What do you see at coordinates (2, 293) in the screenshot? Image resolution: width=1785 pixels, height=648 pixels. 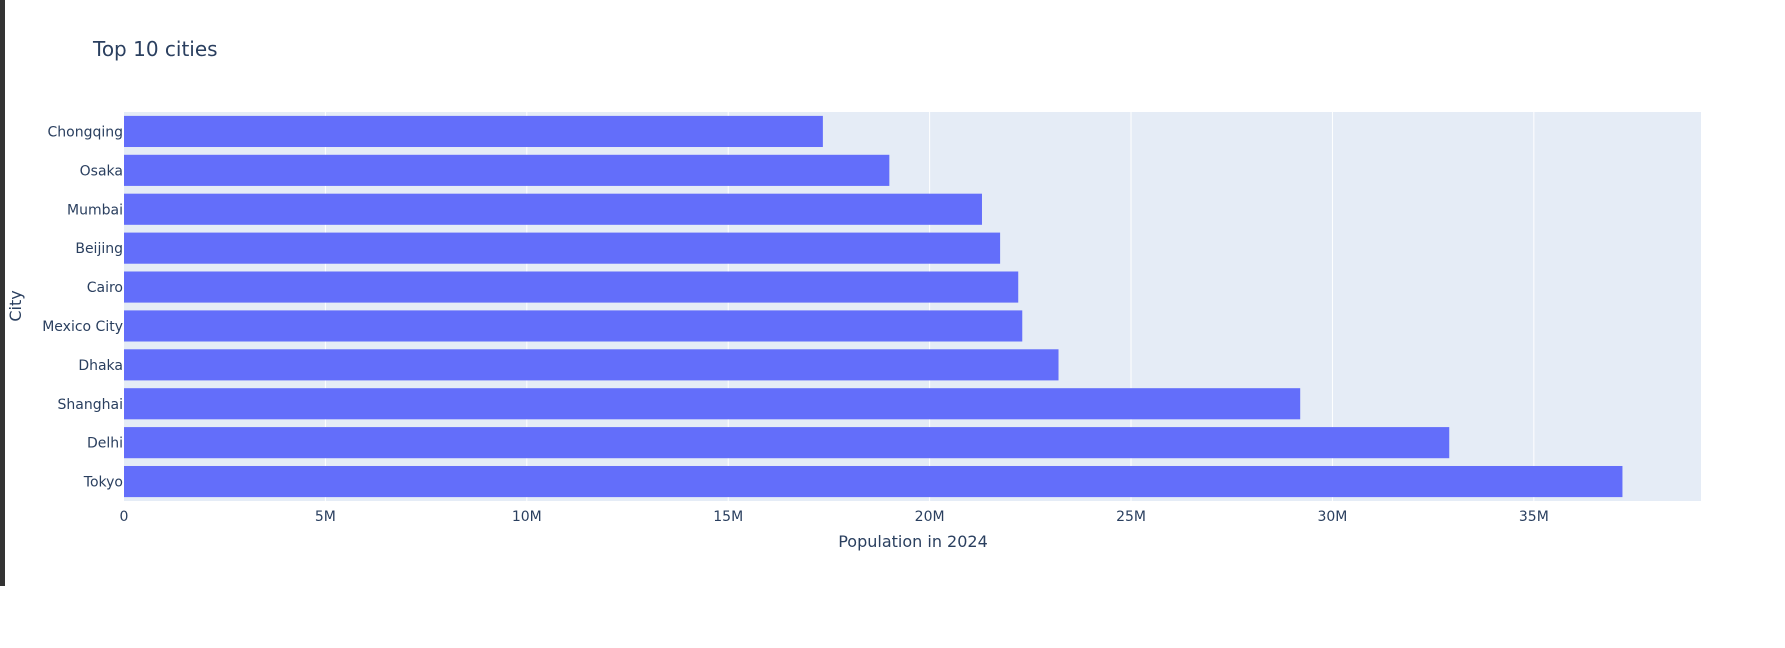 I see `window-edge` at bounding box center [2, 293].